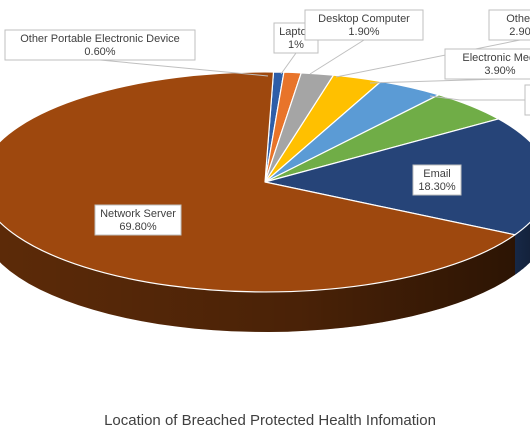 Image resolution: width=530 pixels, height=442 pixels. Describe the element at coordinates (99, 52) in the screenshot. I see `data-label-value-0: 0.60%` at that location.